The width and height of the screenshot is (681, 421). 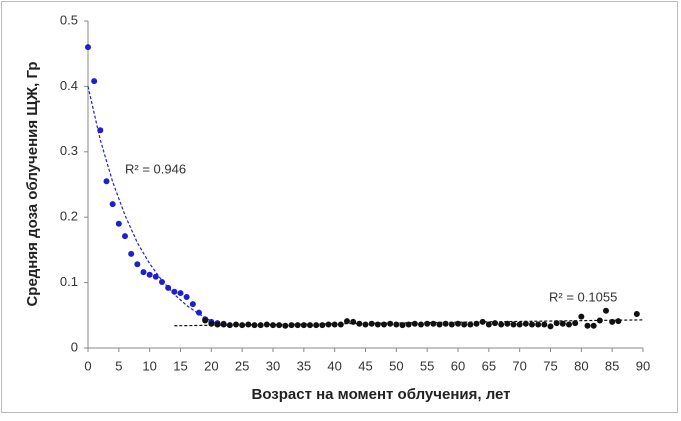 I want to click on x-tick-label: 5, so click(x=118, y=365).